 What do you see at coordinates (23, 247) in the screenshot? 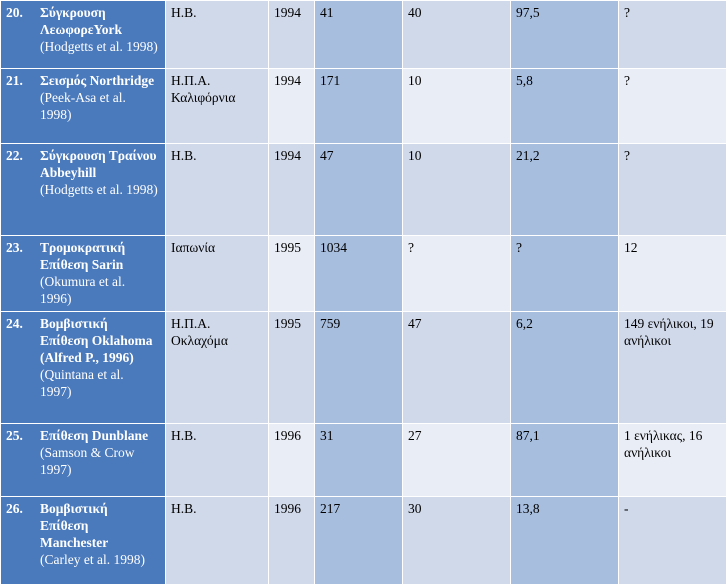
I see `incident-number: 23.` at bounding box center [23, 247].